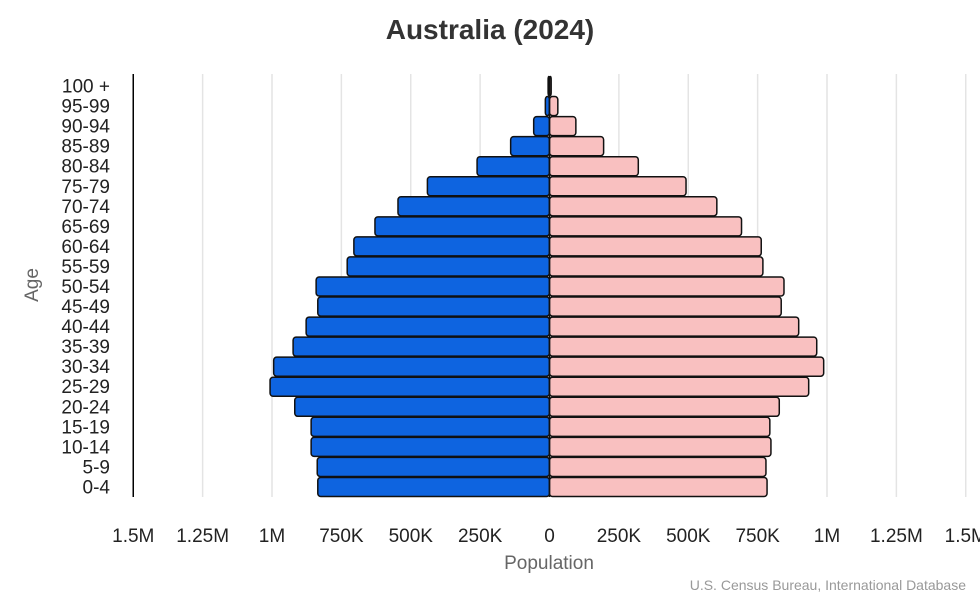 The width and height of the screenshot is (980, 600). What do you see at coordinates (490, 29) in the screenshot?
I see `chart-title: Australia (2024)` at bounding box center [490, 29].